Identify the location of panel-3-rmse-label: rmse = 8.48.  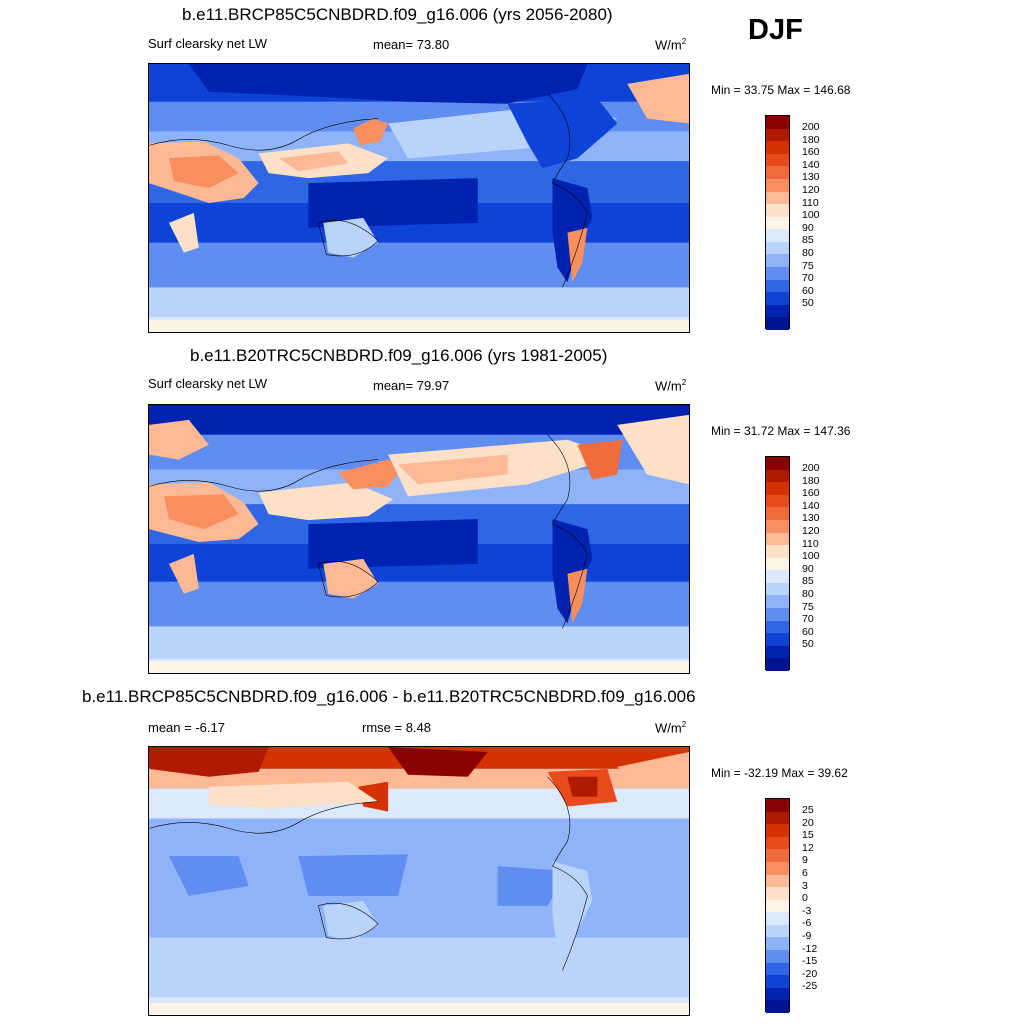
(397, 727).